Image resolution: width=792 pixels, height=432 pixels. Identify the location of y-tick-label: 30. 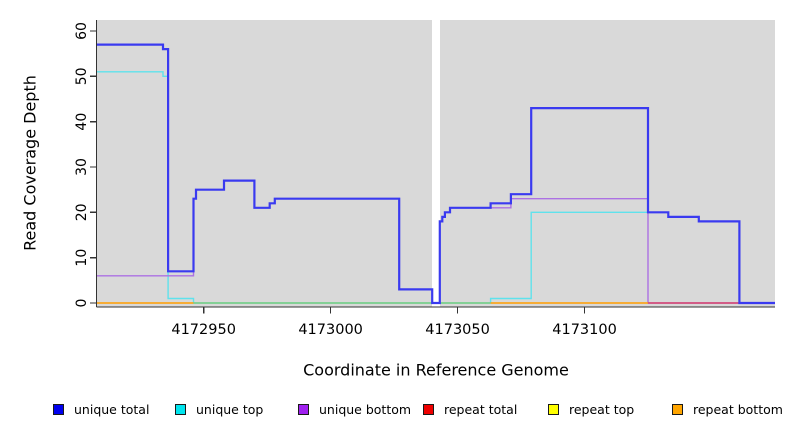
(82, 167).